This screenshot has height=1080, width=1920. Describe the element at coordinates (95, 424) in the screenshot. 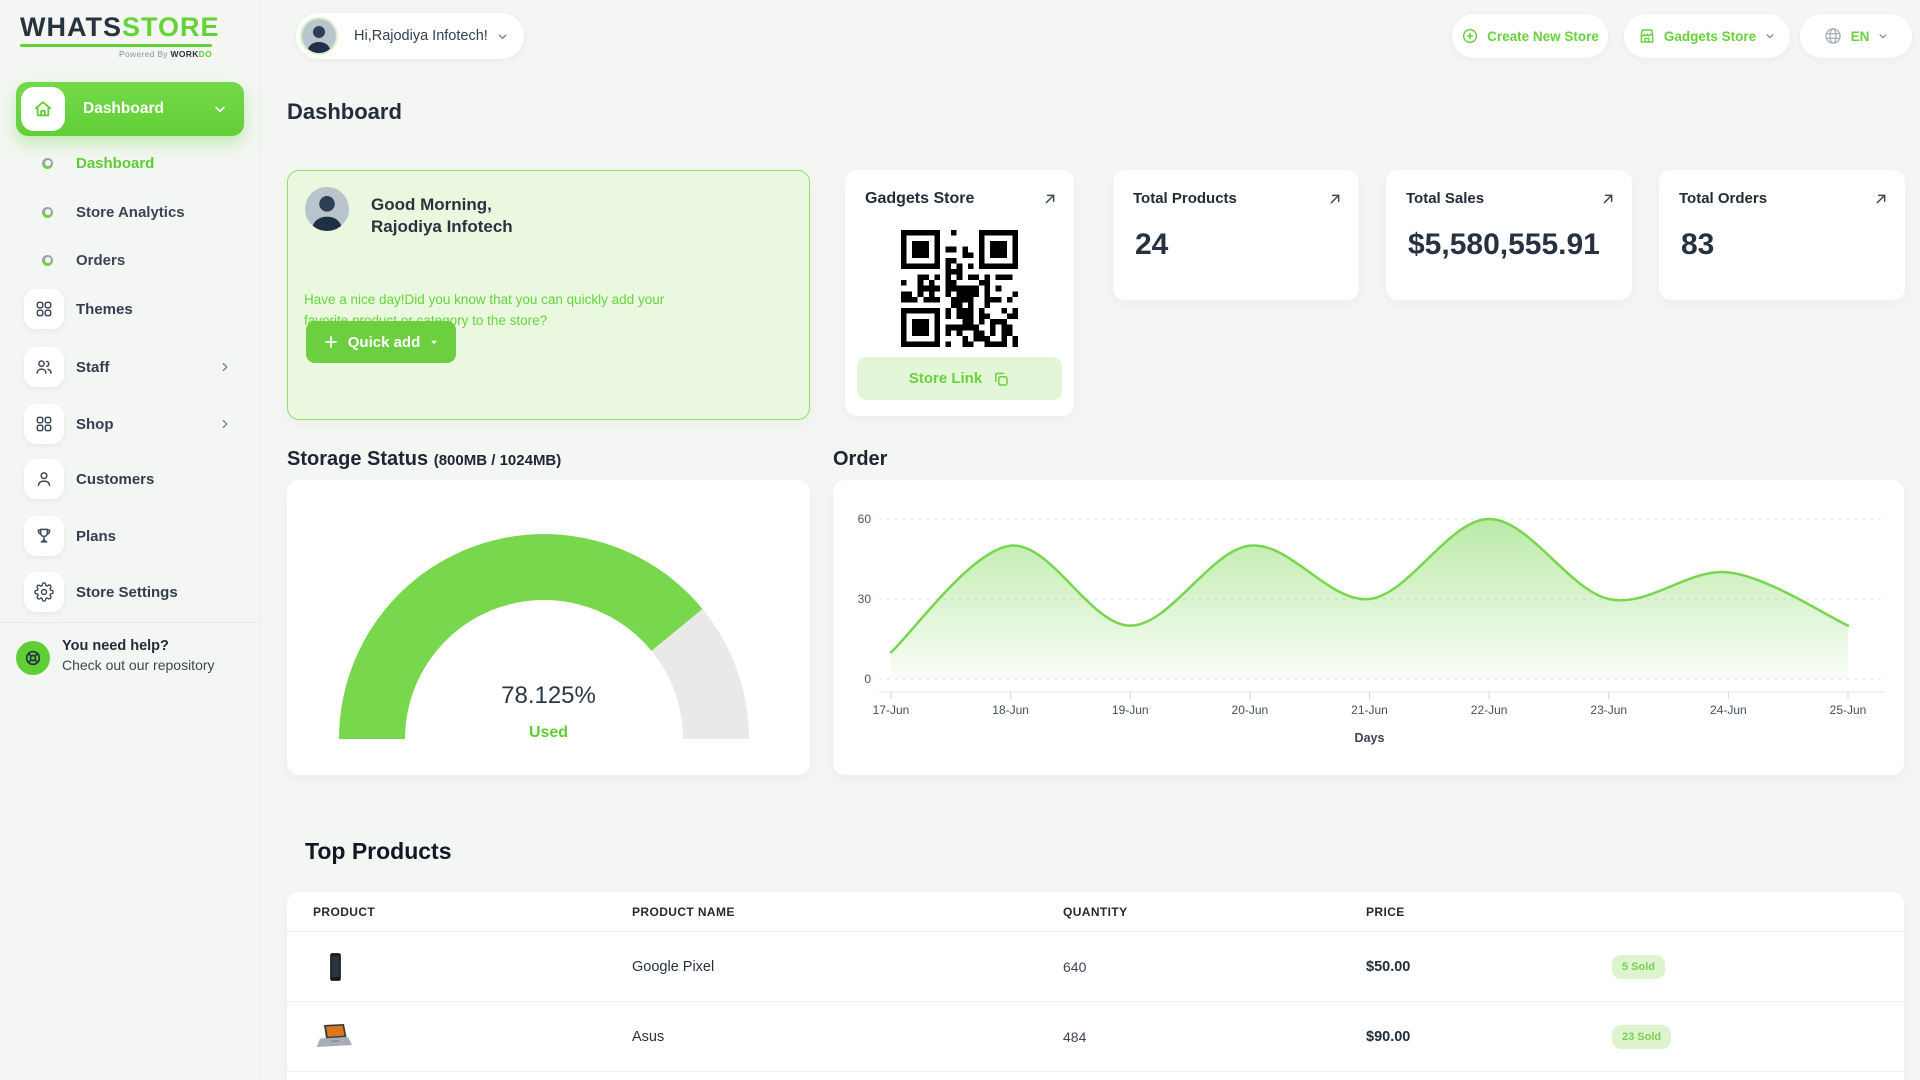

I see `sidebar-item-label: Shop` at that location.